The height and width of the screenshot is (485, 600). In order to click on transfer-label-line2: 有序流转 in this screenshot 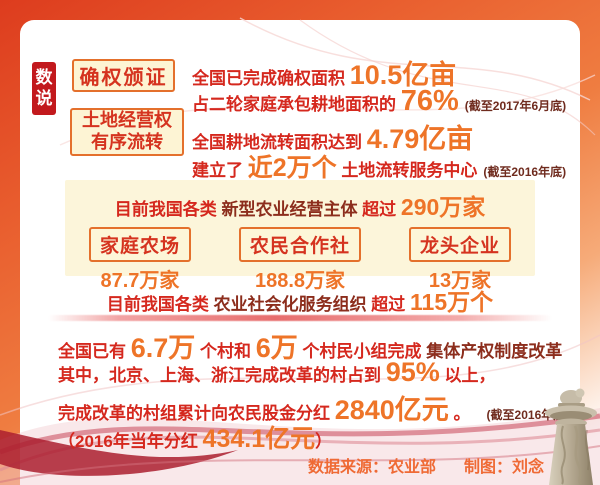, I will do `click(127, 142)`.